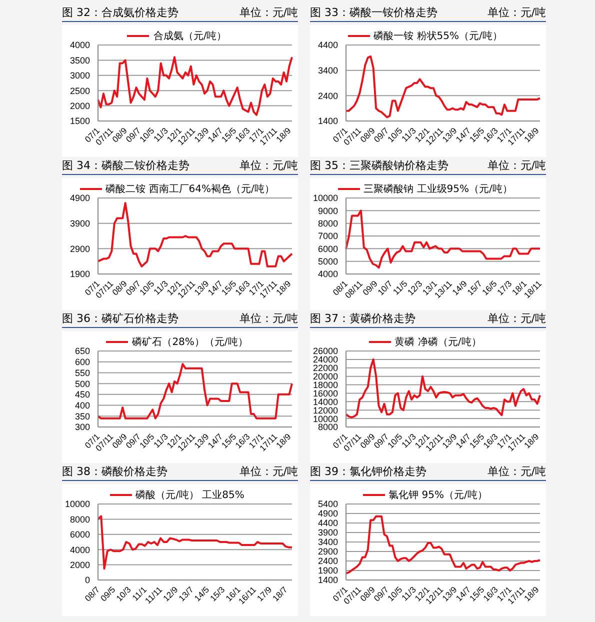  I want to click on y-tick-label: 3500, so click(80, 60).